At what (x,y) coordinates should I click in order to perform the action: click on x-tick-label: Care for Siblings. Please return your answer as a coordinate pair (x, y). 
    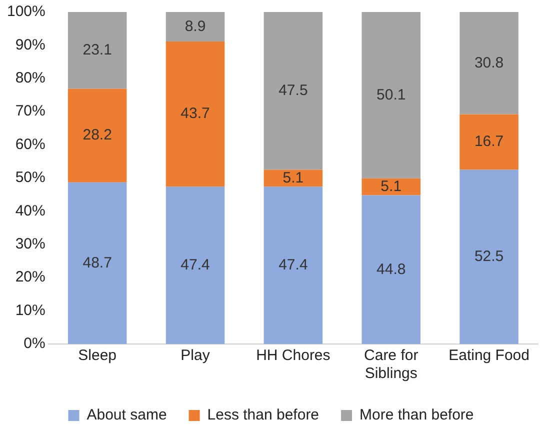
    Looking at the image, I should click on (391, 364).